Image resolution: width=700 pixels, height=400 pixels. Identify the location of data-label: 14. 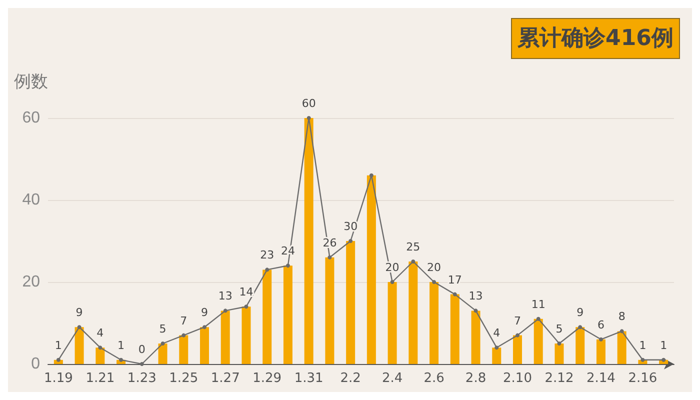
(246, 292).